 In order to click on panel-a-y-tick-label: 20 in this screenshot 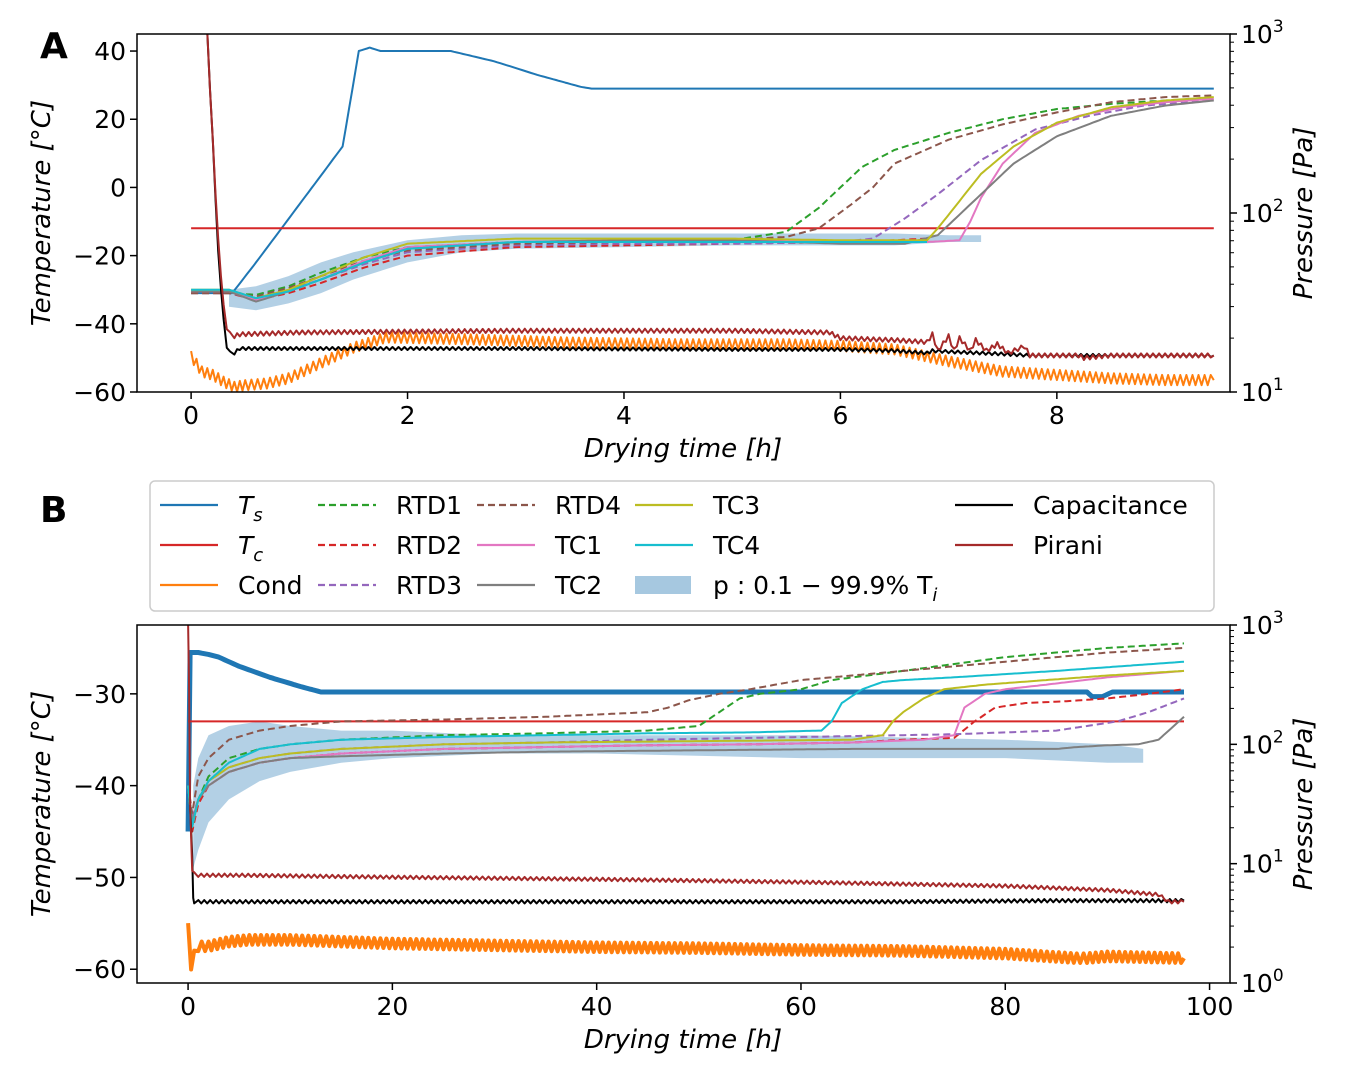, I will do `click(110, 119)`.